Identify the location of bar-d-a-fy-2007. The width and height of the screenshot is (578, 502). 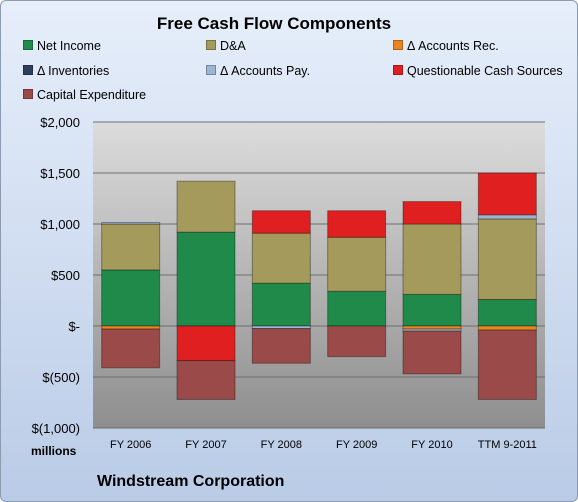
(206, 206).